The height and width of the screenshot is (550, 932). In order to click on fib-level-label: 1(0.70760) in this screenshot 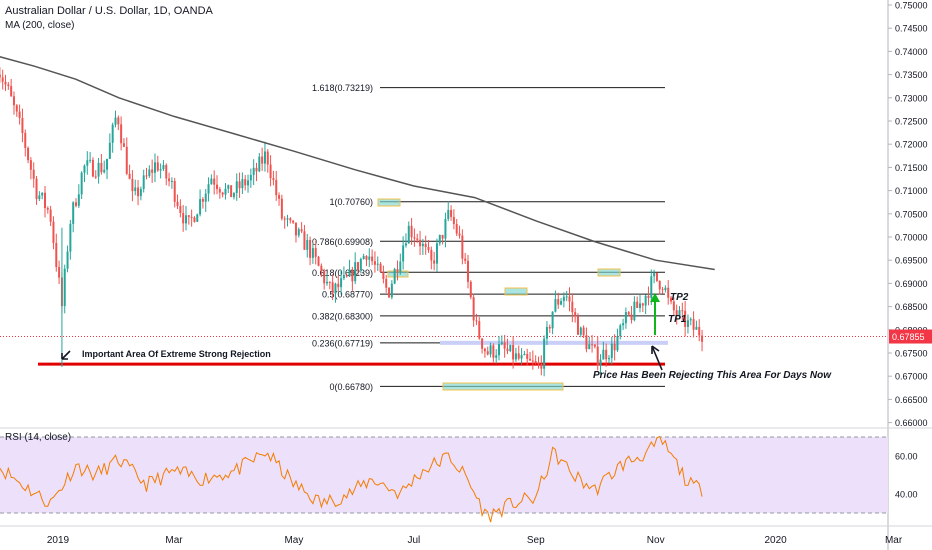, I will do `click(351, 202)`.